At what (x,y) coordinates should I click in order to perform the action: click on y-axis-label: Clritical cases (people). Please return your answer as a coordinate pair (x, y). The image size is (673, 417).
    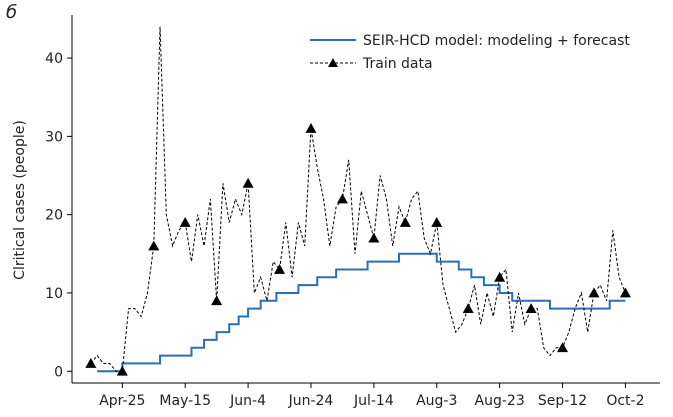
    Looking at the image, I should click on (20, 200).